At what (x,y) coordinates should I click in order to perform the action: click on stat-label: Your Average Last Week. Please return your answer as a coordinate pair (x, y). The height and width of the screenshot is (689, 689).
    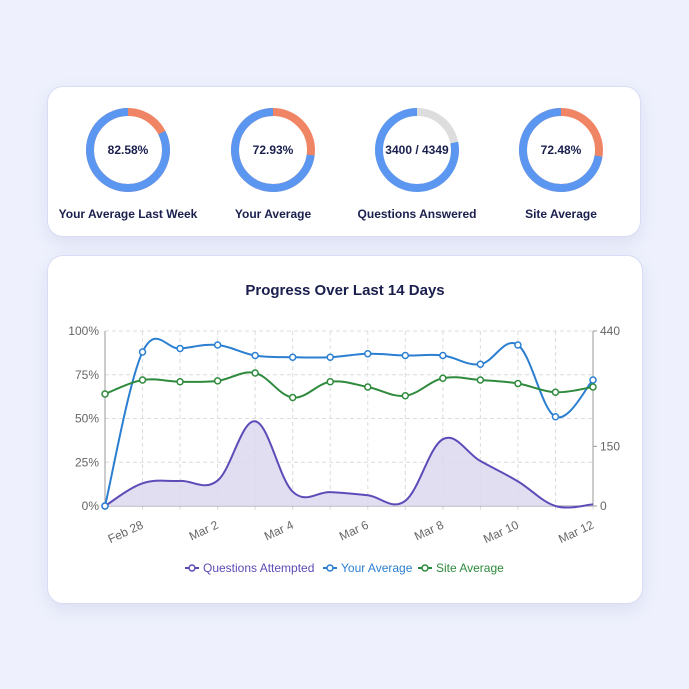
    Looking at the image, I should click on (128, 214).